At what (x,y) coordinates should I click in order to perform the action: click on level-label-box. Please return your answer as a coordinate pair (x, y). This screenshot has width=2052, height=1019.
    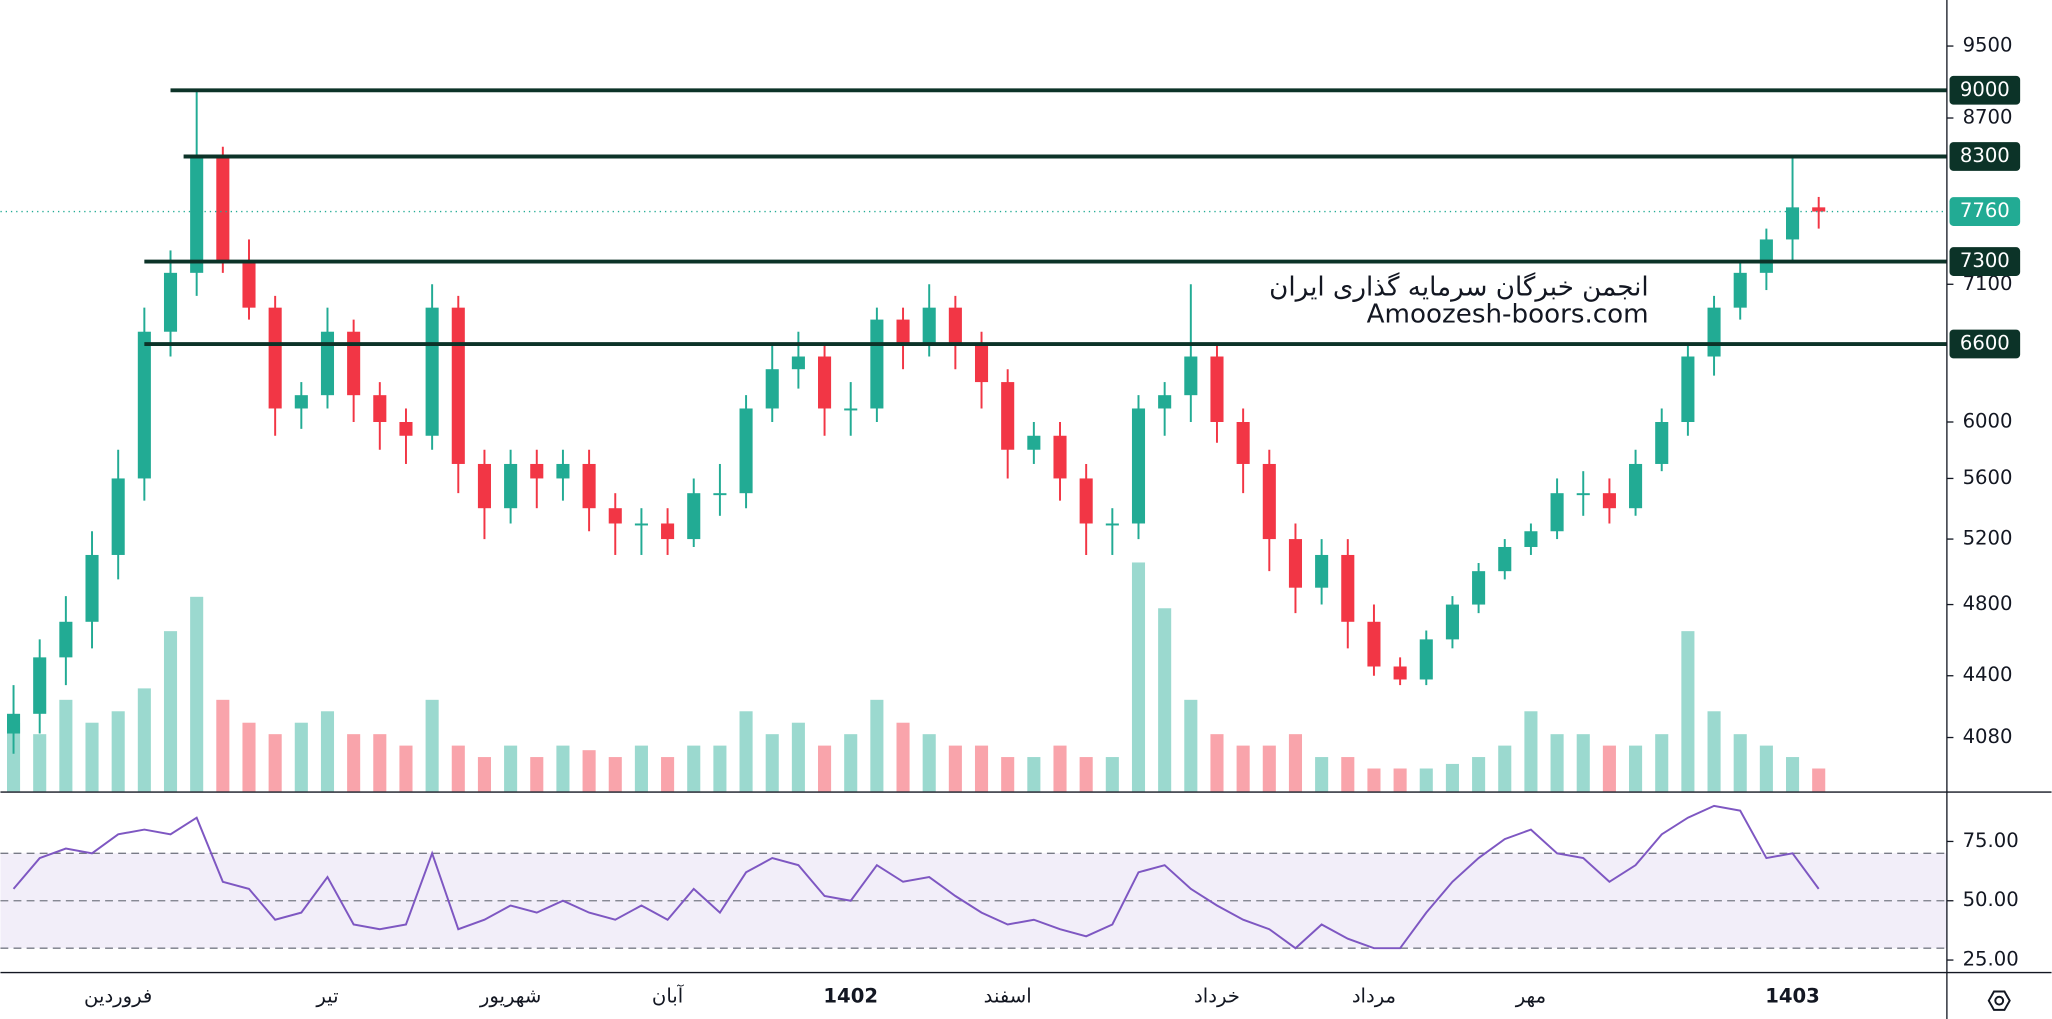
    Looking at the image, I should click on (1985, 261).